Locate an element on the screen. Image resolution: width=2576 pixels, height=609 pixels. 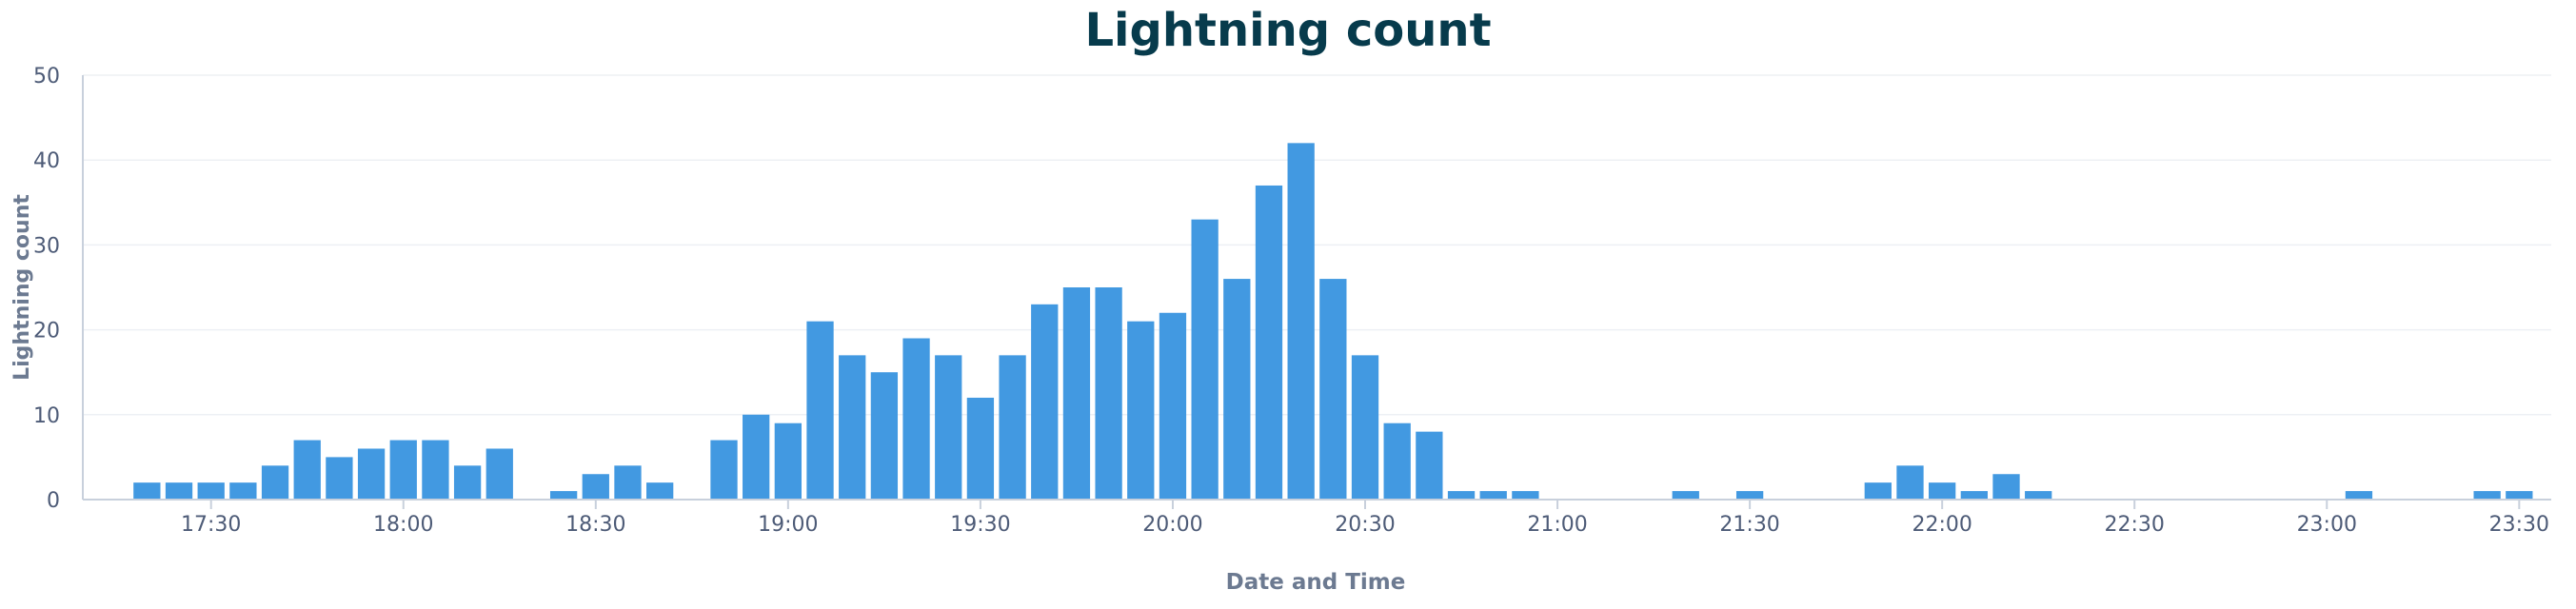
y-tick-label: 20 is located at coordinates (46, 332).